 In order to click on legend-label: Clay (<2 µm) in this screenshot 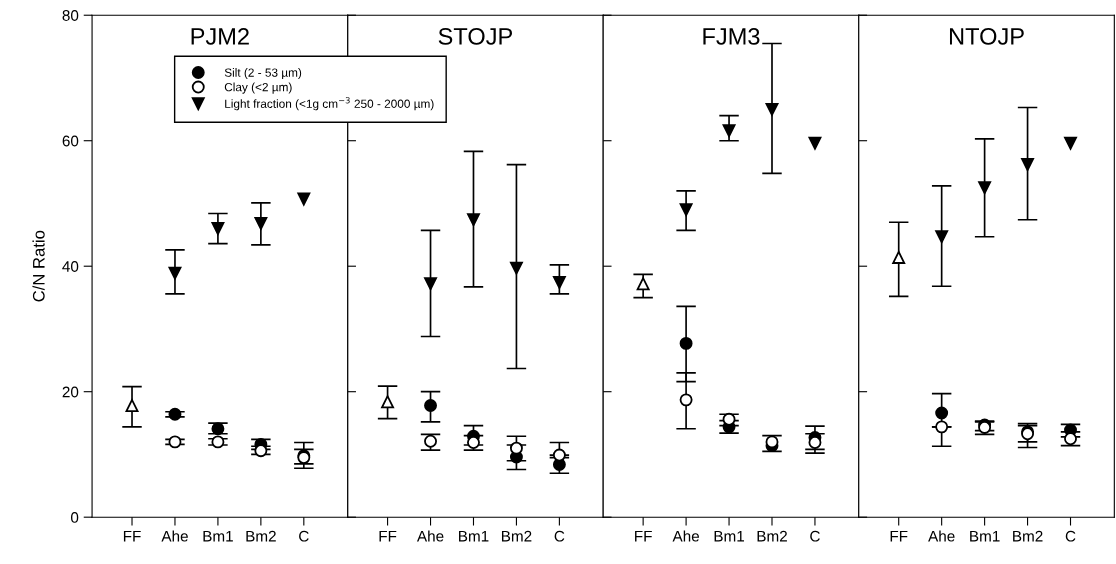, I will do `click(258, 88)`.